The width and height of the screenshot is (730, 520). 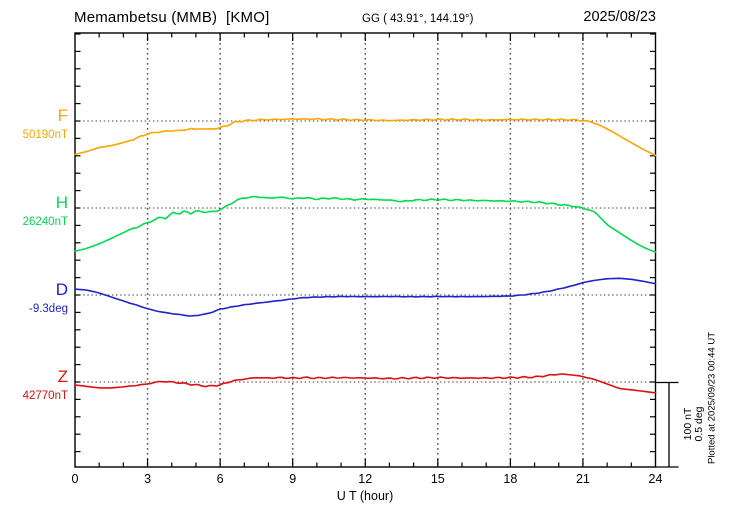 I want to click on x-tick-label-3: 3, so click(x=148, y=479).